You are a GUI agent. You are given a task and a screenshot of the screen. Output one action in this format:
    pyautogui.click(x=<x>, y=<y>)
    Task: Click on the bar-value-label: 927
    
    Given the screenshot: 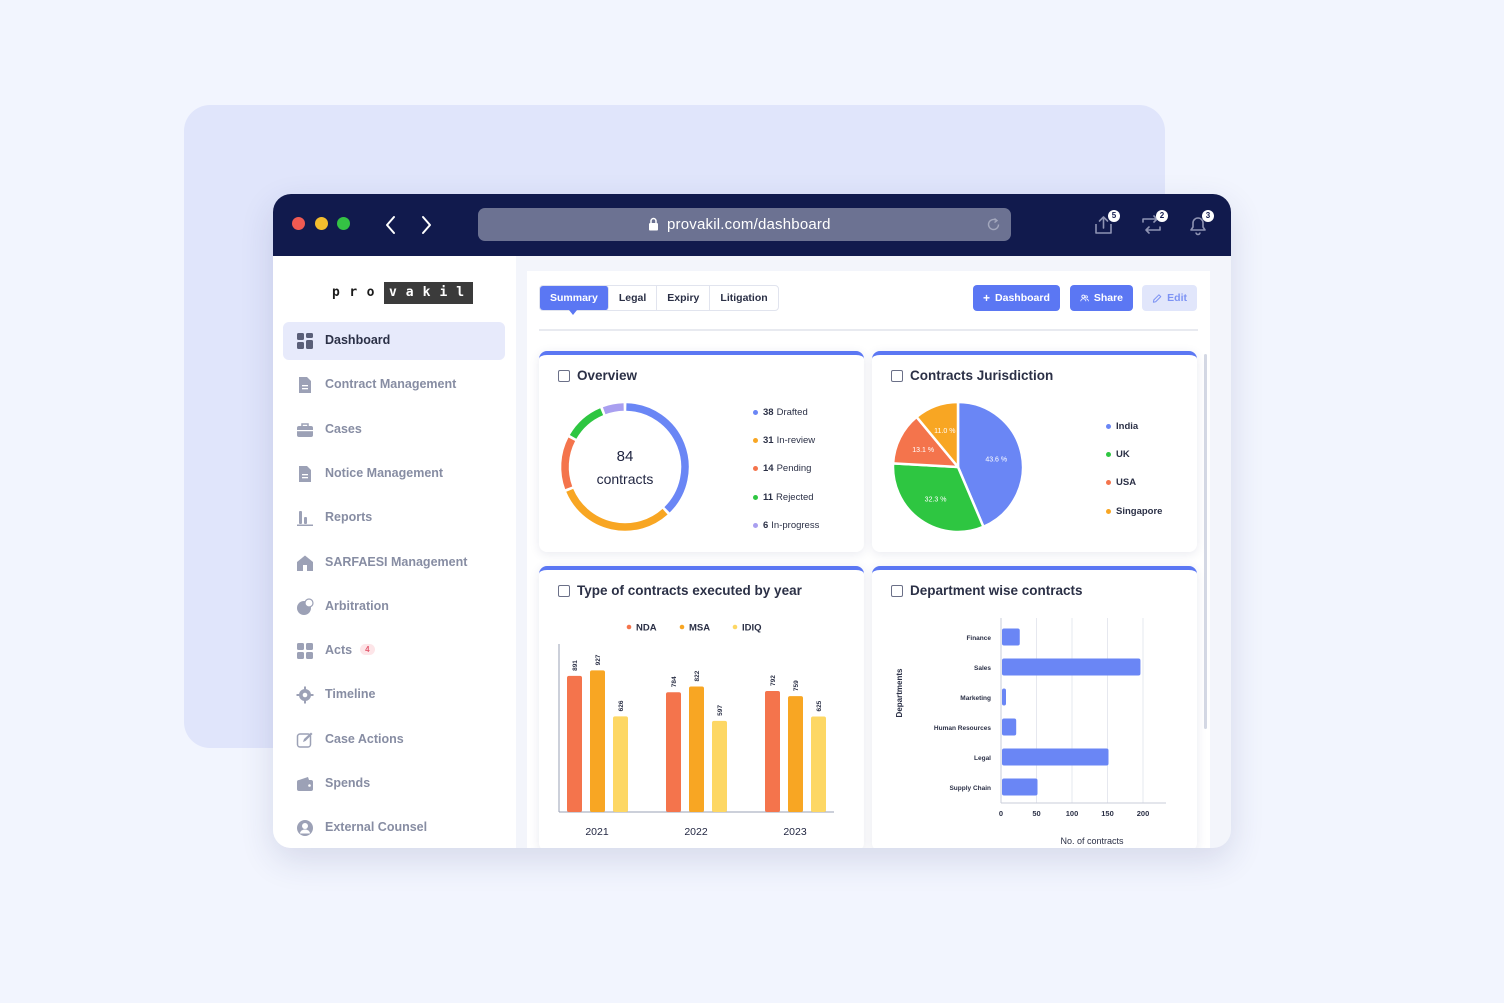 What is the action you would take?
    pyautogui.click(x=598, y=659)
    